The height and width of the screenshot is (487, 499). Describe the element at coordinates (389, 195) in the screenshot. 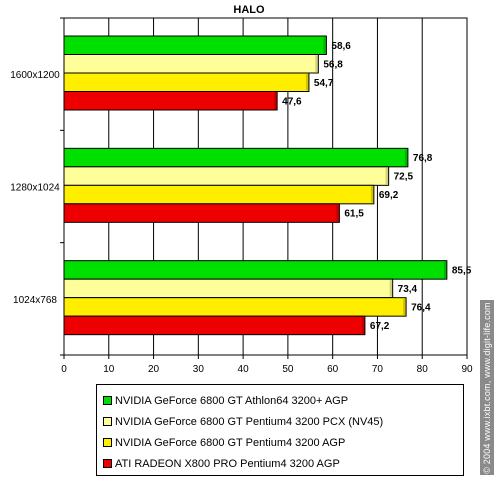

I see `data-label: 69,2` at that location.